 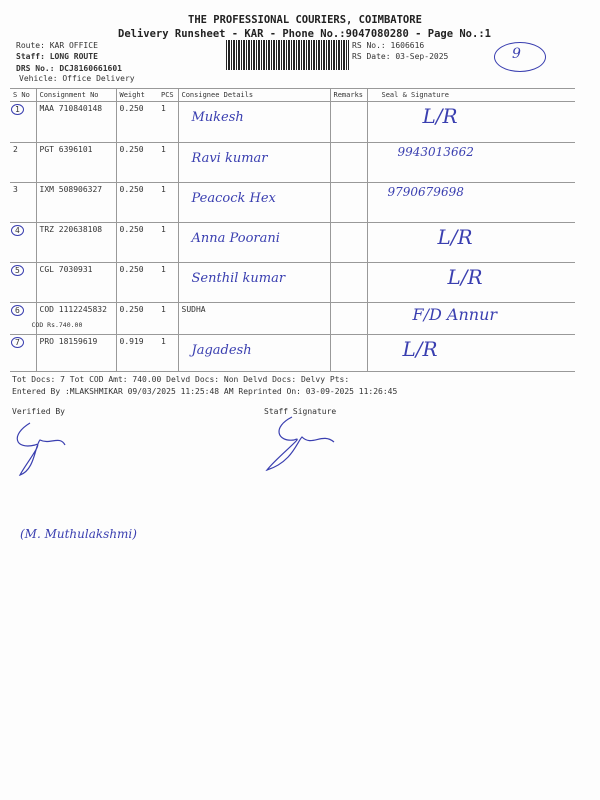 I want to click on seal-signature-cell: F/D Annur, so click(x=470, y=318).